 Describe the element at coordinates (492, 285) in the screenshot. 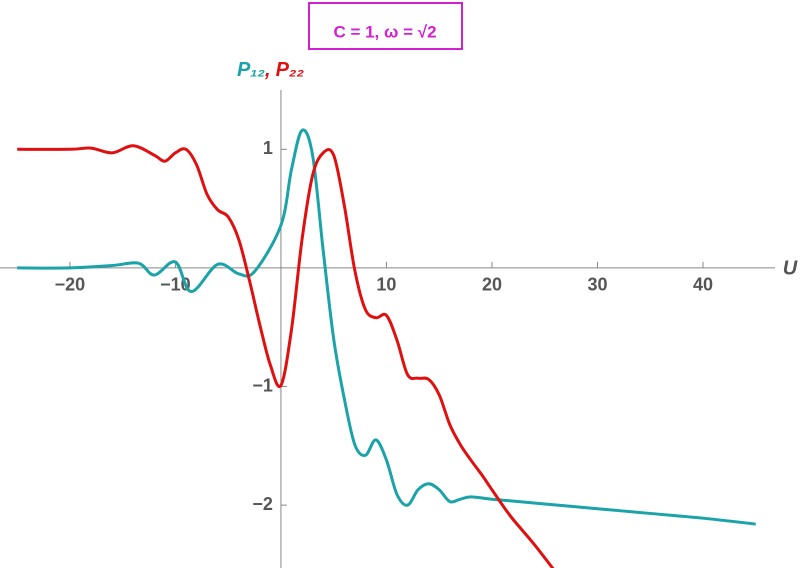

I see `x-tick-label: 20` at that location.